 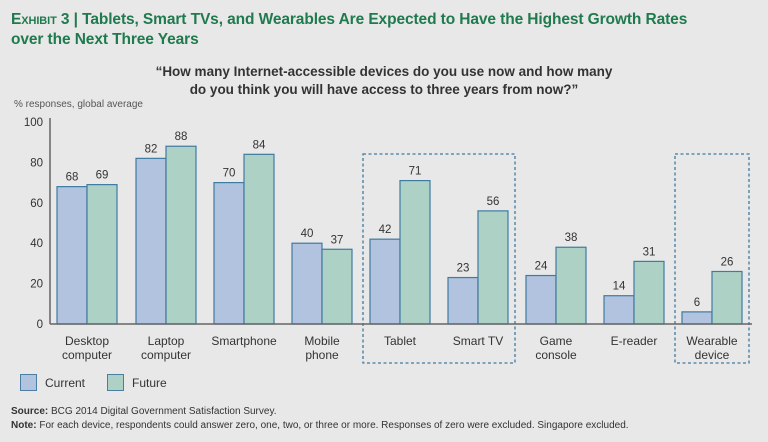 I want to click on data-label-future: 31, so click(x=649, y=252).